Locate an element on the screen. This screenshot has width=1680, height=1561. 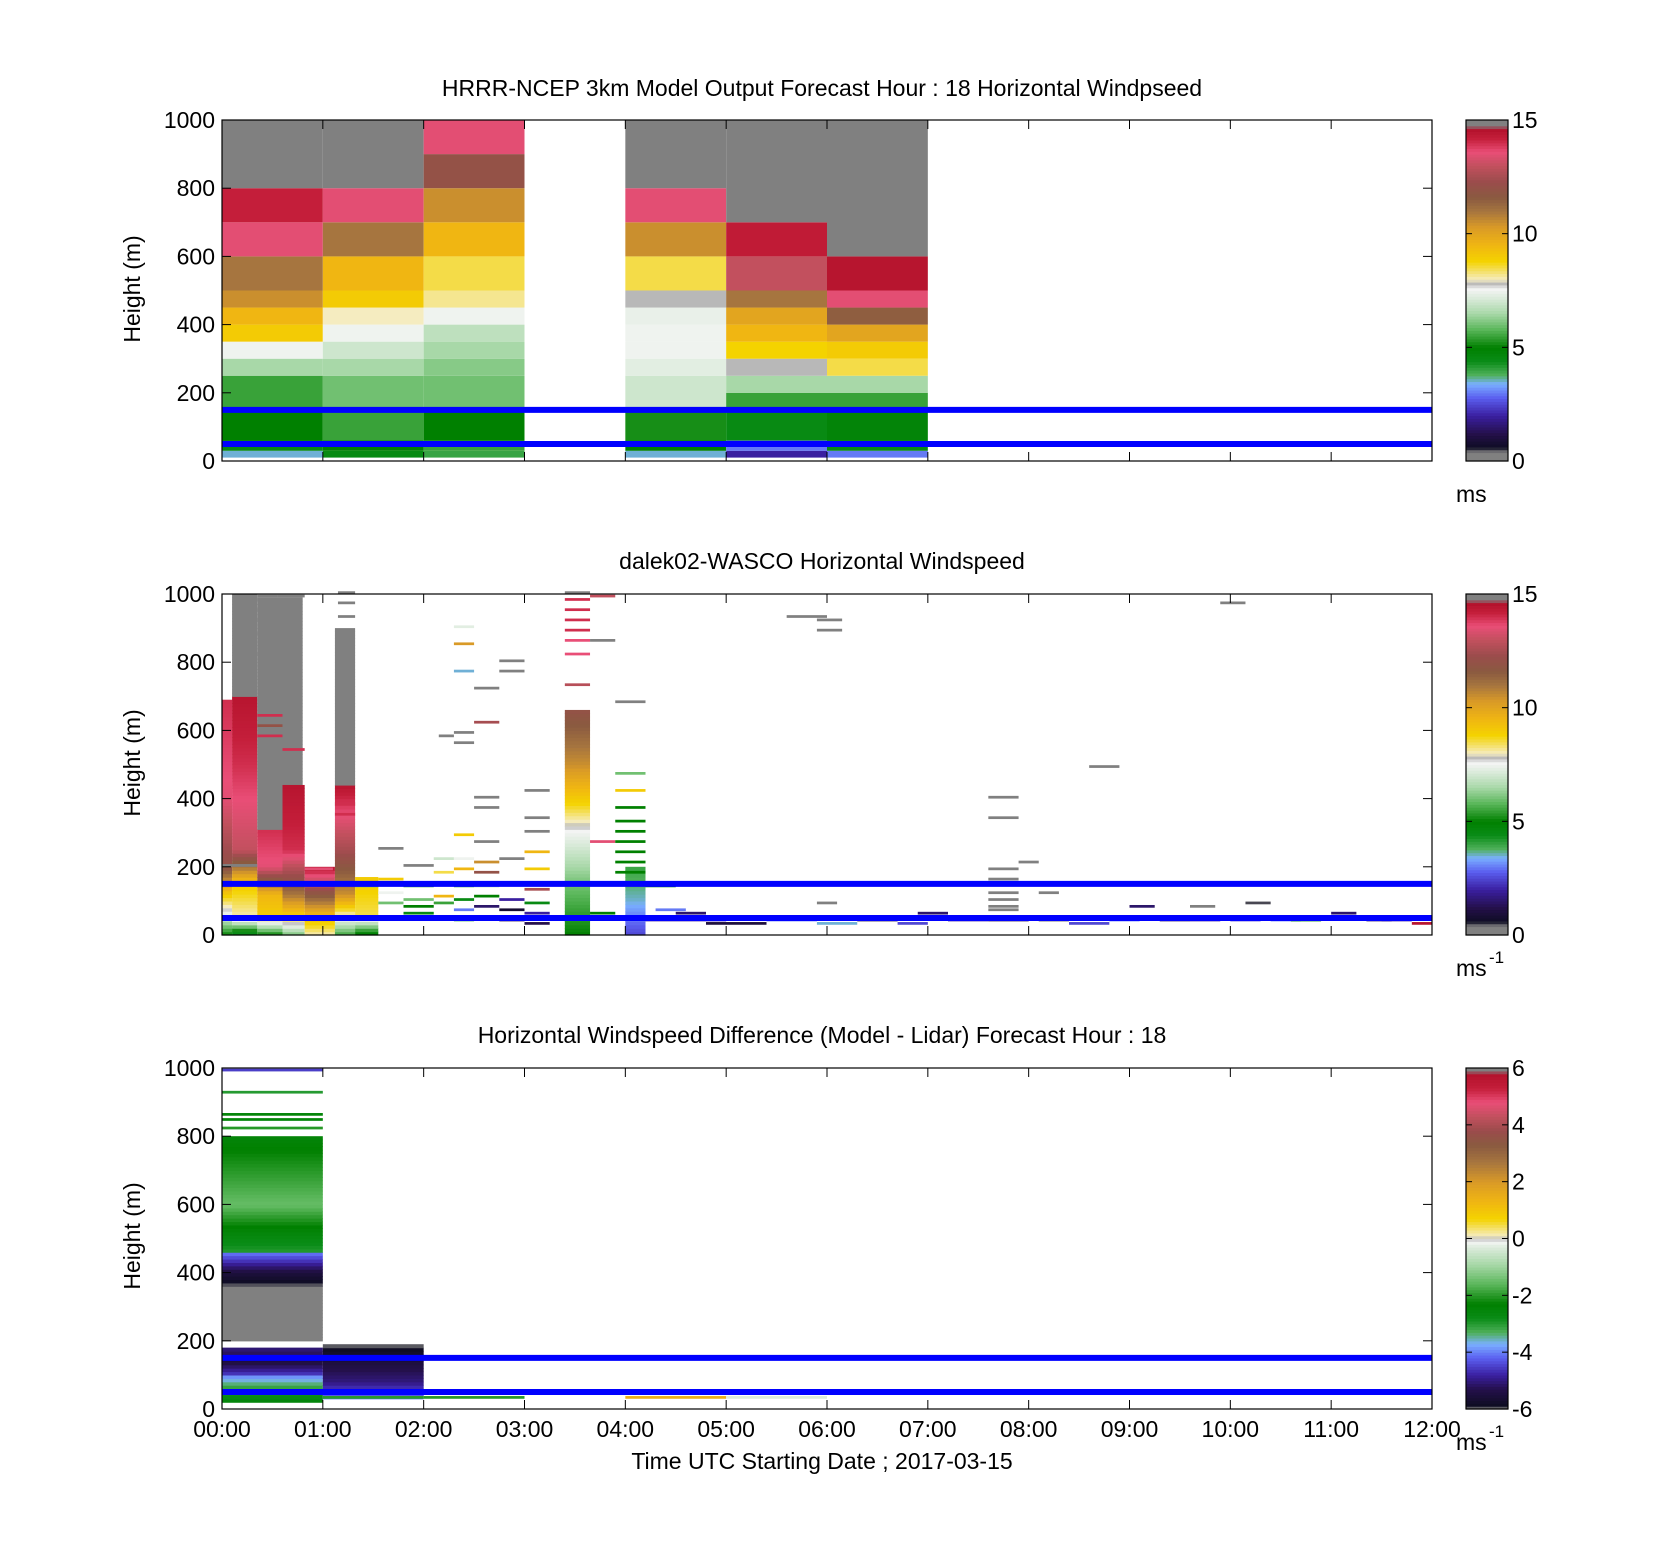
colorbar-tick-label: 5 is located at coordinates (1518, 347).